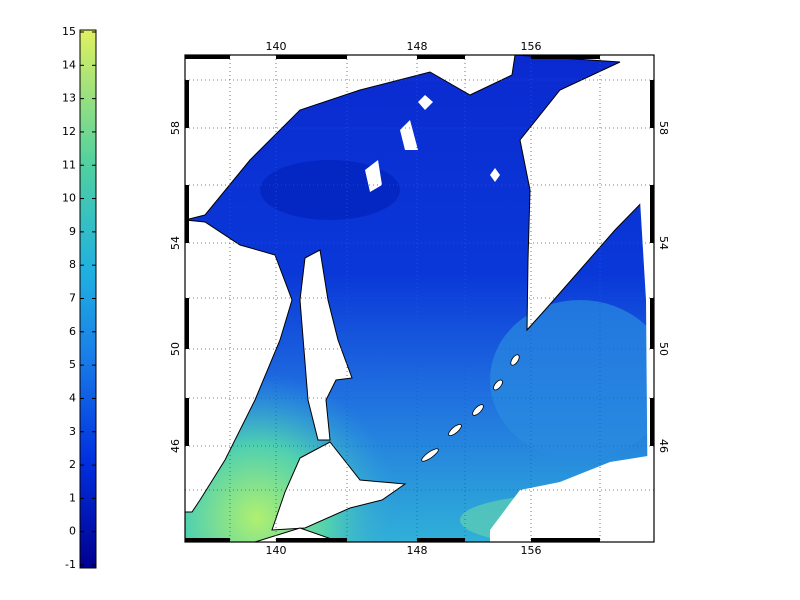  Describe the element at coordinates (239, 366) in the screenshot. I see `land-mainland-west` at that location.